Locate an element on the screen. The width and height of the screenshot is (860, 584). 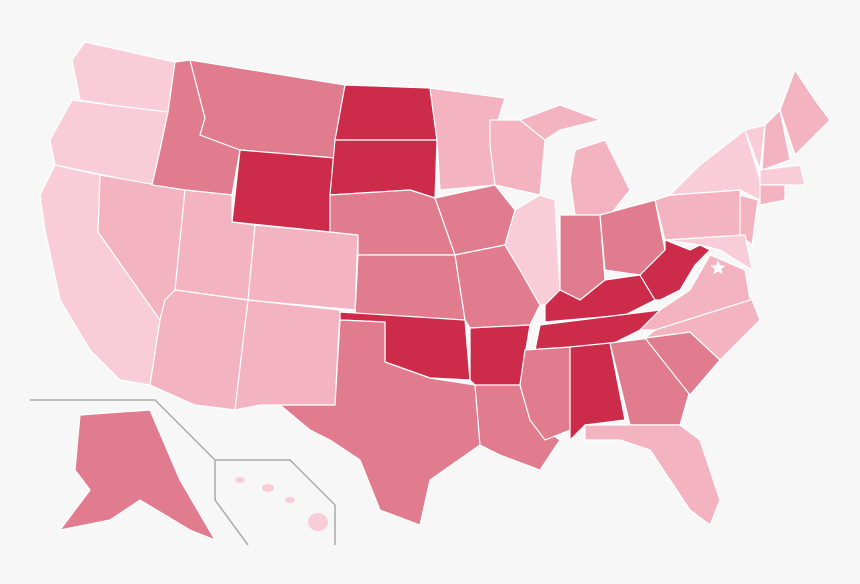
state-nd is located at coordinates (386, 112).